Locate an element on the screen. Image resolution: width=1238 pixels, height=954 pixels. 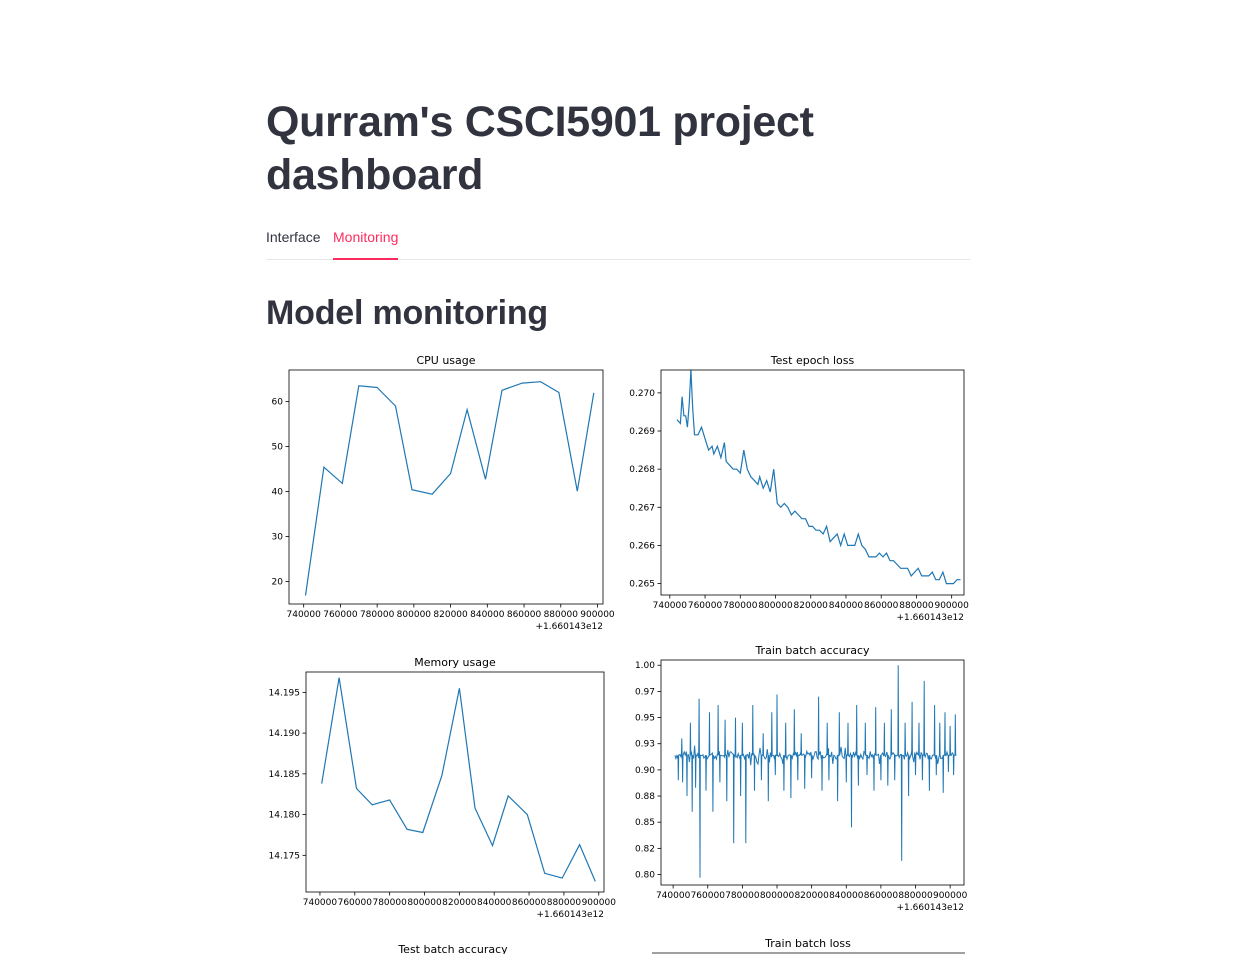
y-tick-label: 1.00 is located at coordinates (645, 666).